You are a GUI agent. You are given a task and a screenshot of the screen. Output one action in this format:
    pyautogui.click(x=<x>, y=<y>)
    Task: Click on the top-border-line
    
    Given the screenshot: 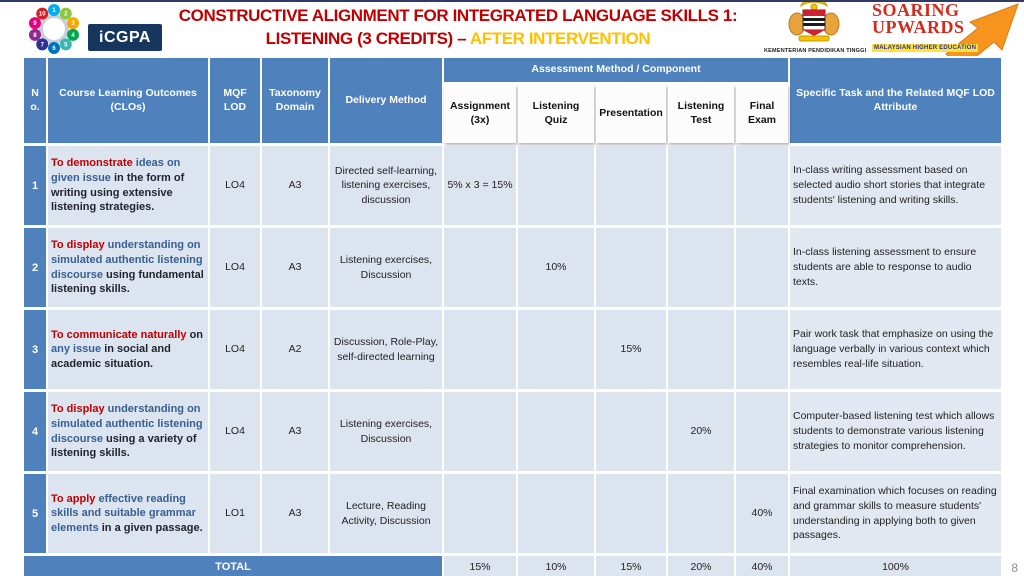 What is the action you would take?
    pyautogui.click(x=512, y=1)
    